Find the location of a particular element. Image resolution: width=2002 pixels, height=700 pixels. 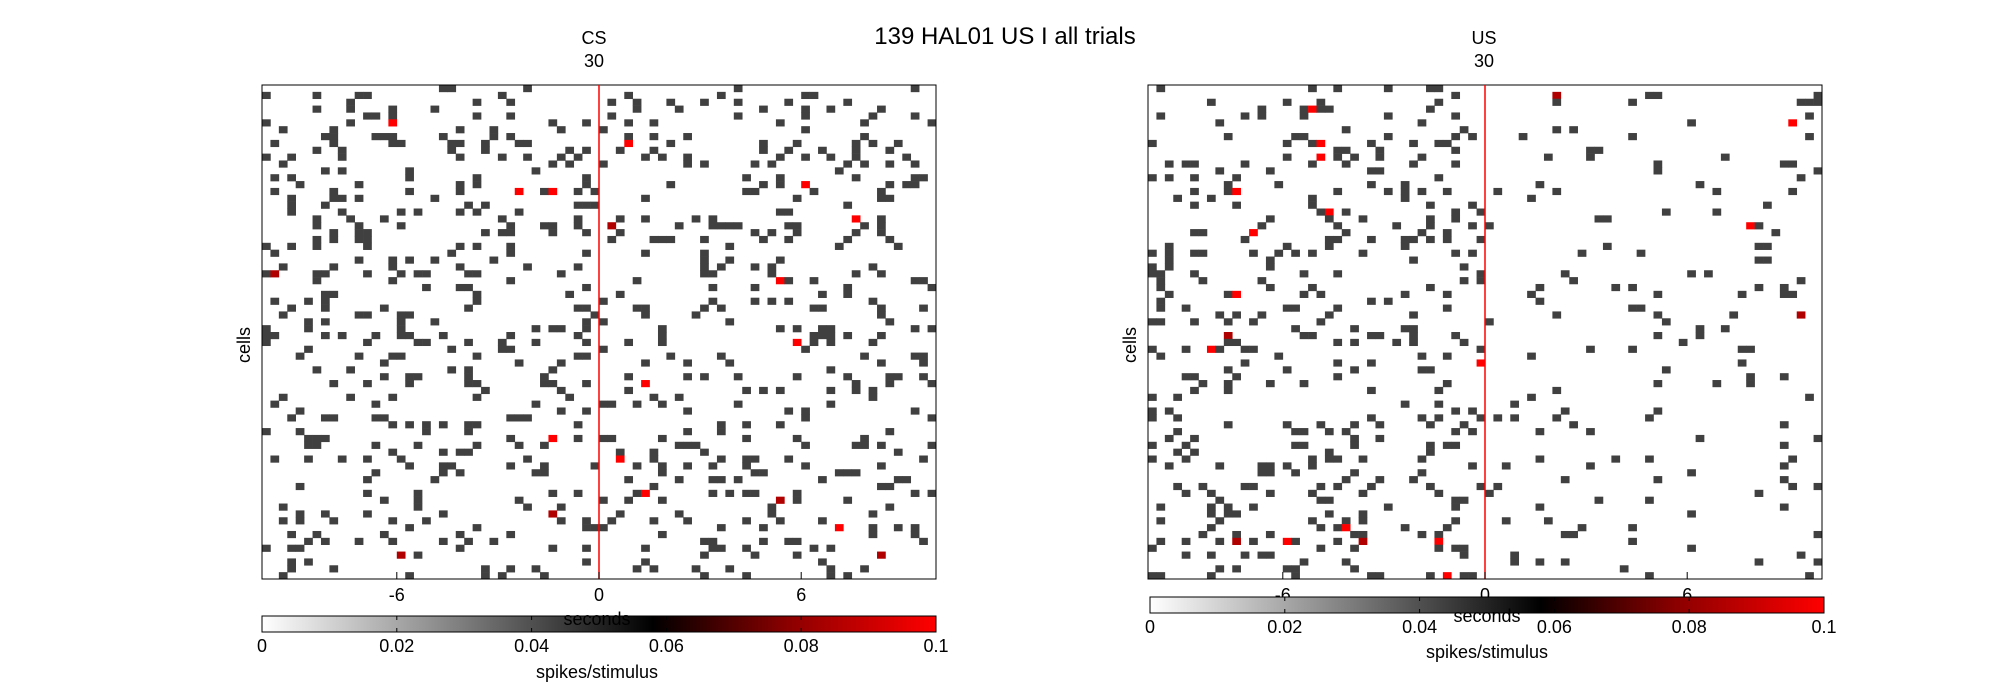

us-colorbar-ticks: 0 0.02 0.04 0.06 0.08 0.1 is located at coordinates (1491, 617).